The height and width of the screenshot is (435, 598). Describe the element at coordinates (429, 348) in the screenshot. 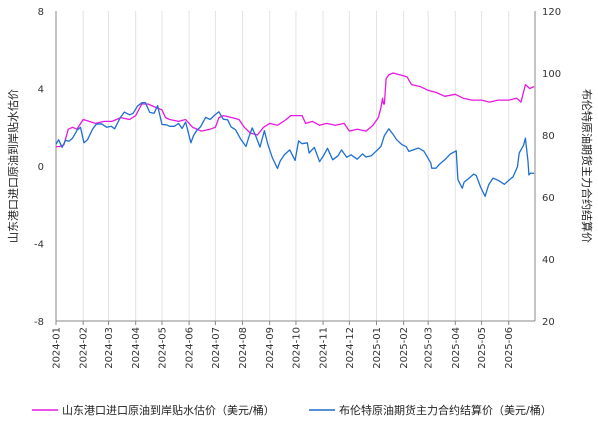

I see `x-tick-label: 2025-03` at that location.